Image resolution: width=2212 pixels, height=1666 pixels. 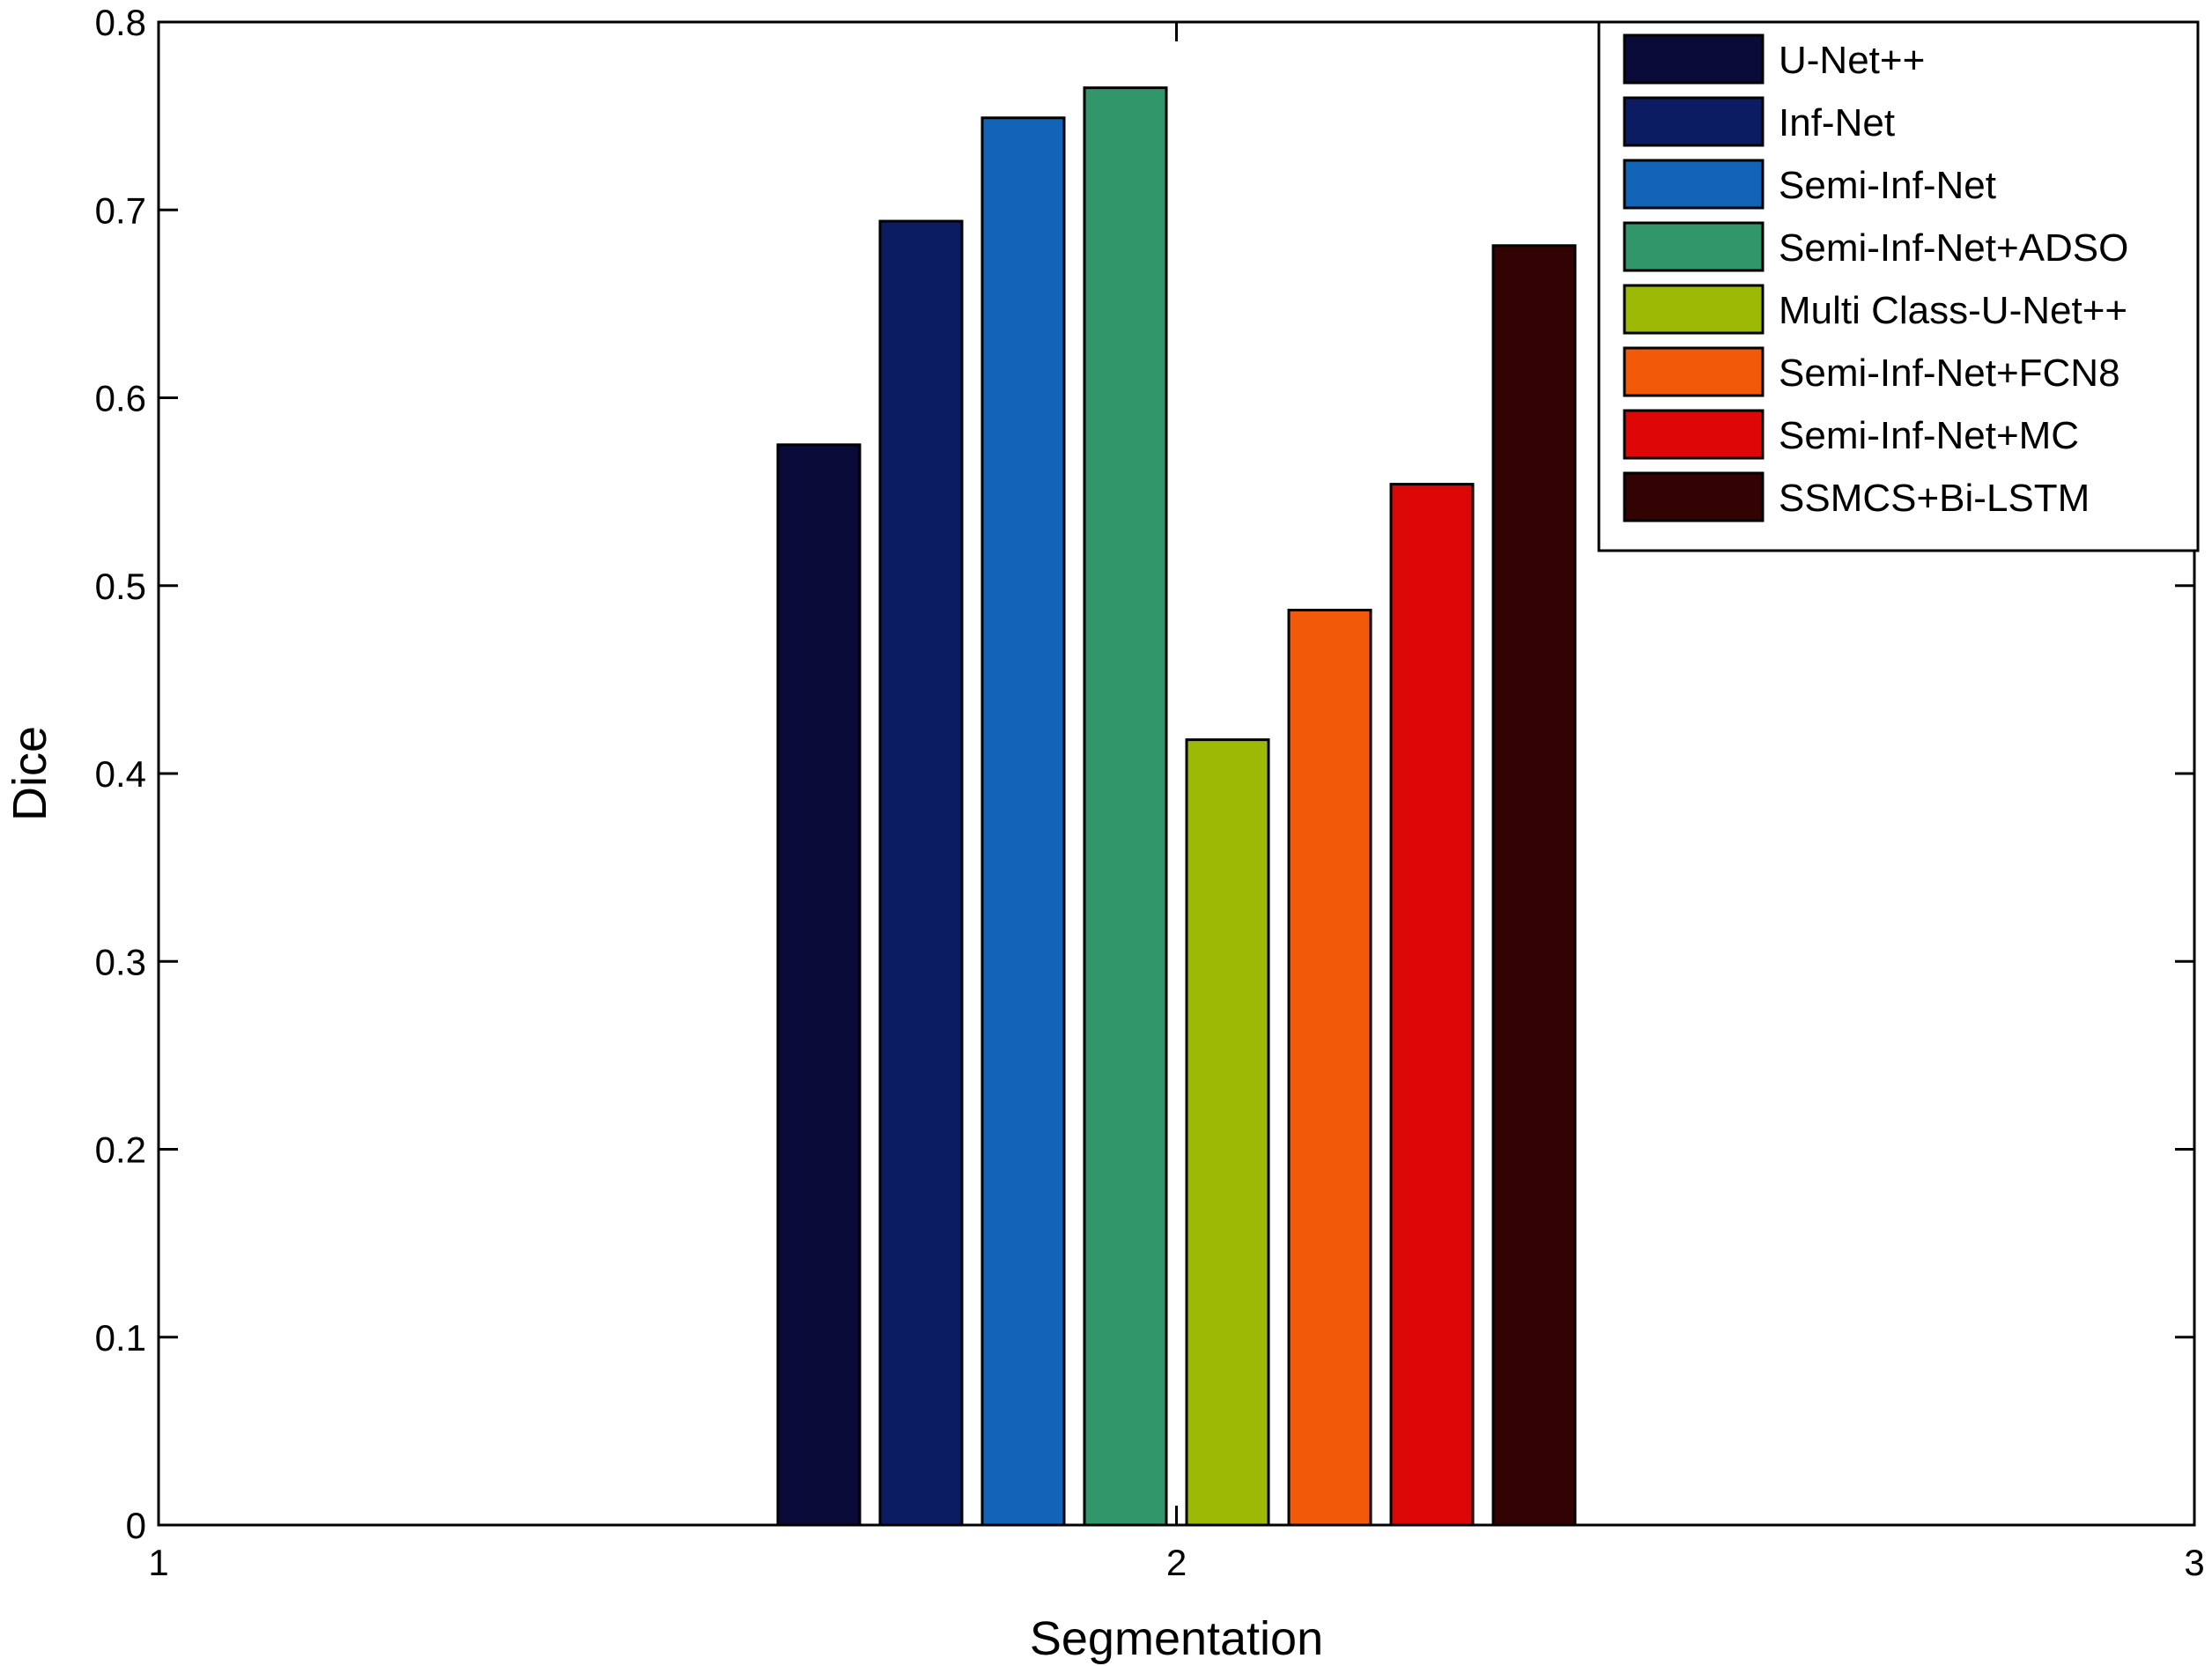 What do you see at coordinates (921, 873) in the screenshot?
I see `bar-inf-net` at bounding box center [921, 873].